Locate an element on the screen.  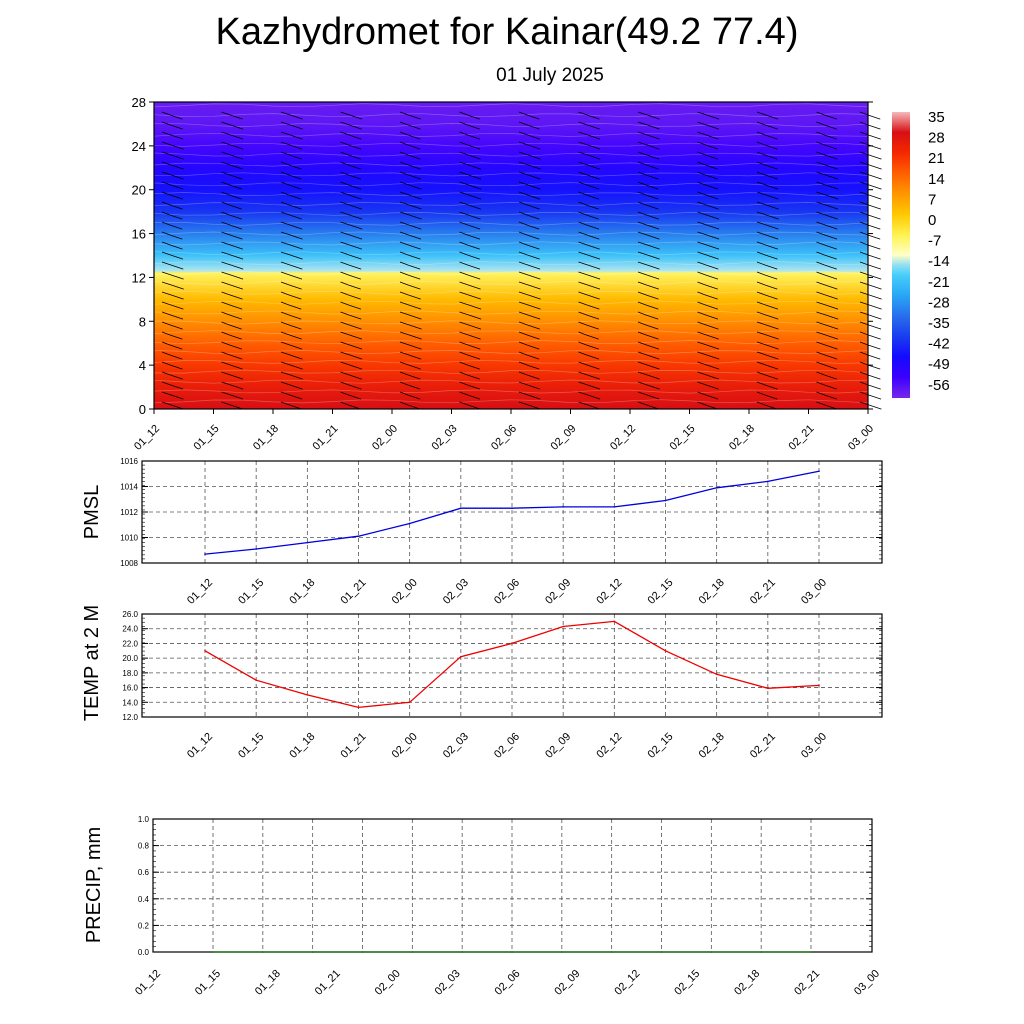
x-tick-label: 02_03 is located at coordinates (456, 746).